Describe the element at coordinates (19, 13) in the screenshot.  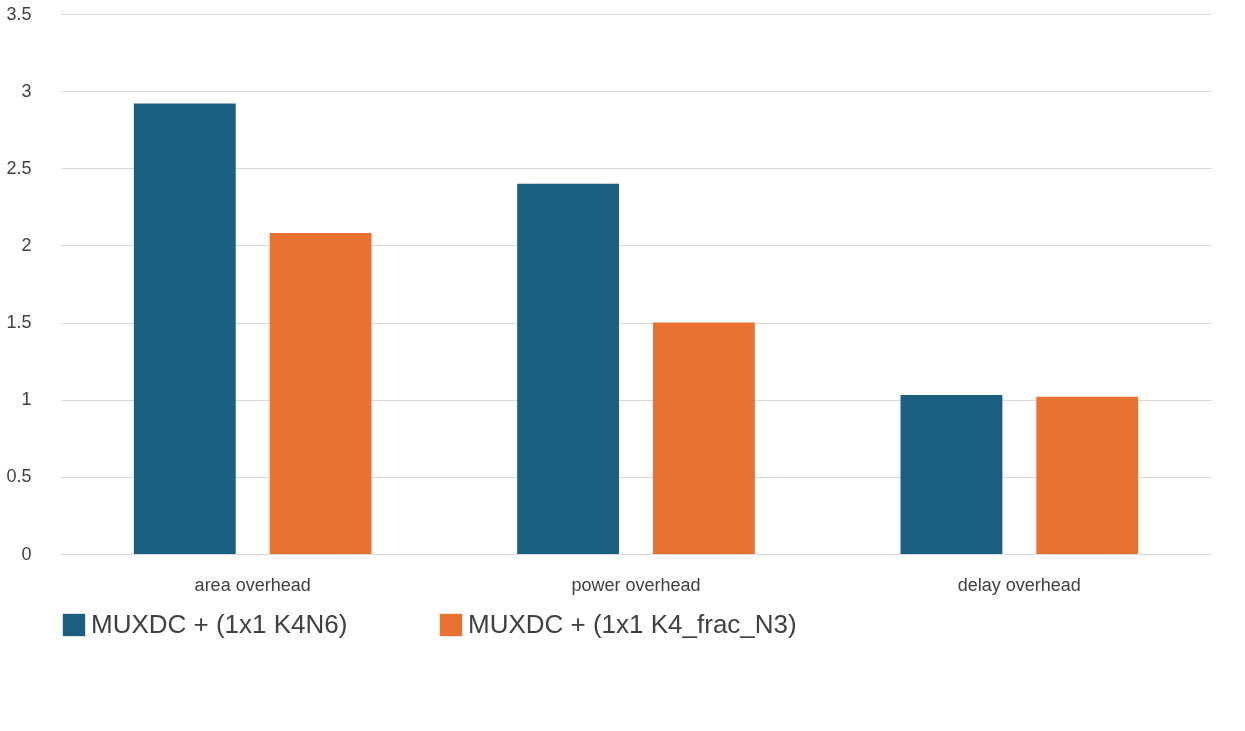
I see `y-tick-label: 3.5` at that location.